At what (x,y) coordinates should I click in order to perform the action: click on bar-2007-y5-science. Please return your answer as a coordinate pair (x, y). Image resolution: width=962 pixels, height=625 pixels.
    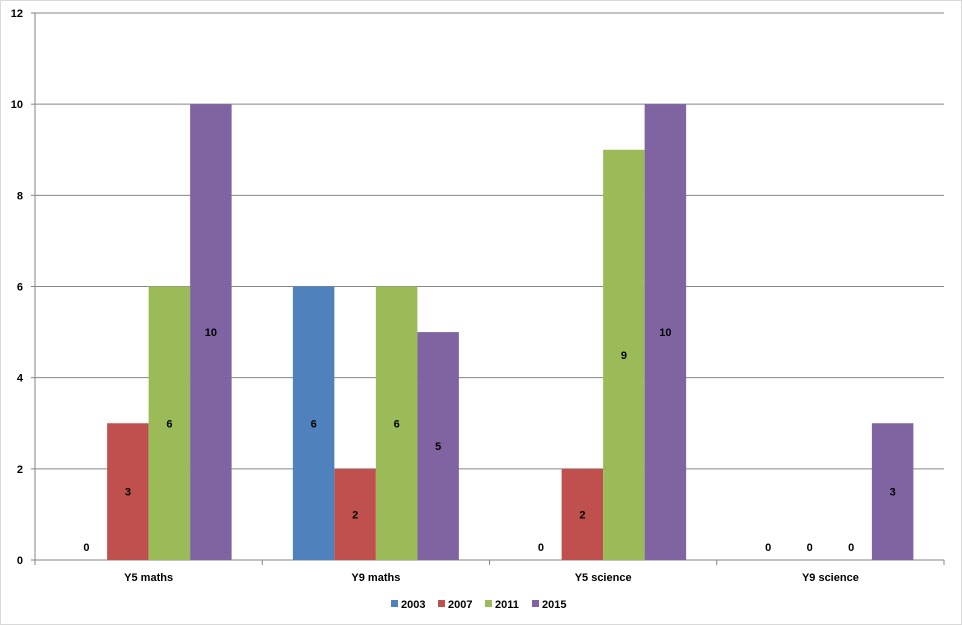
    Looking at the image, I should click on (582, 514).